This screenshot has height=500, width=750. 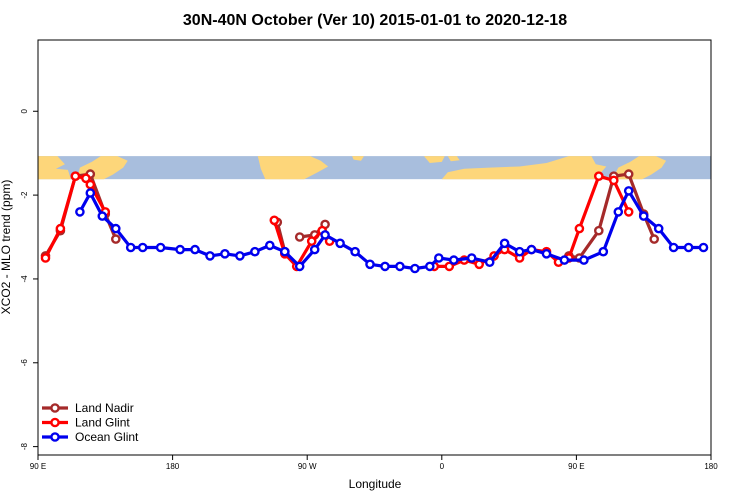 I want to click on series-line, so click(x=392, y=230).